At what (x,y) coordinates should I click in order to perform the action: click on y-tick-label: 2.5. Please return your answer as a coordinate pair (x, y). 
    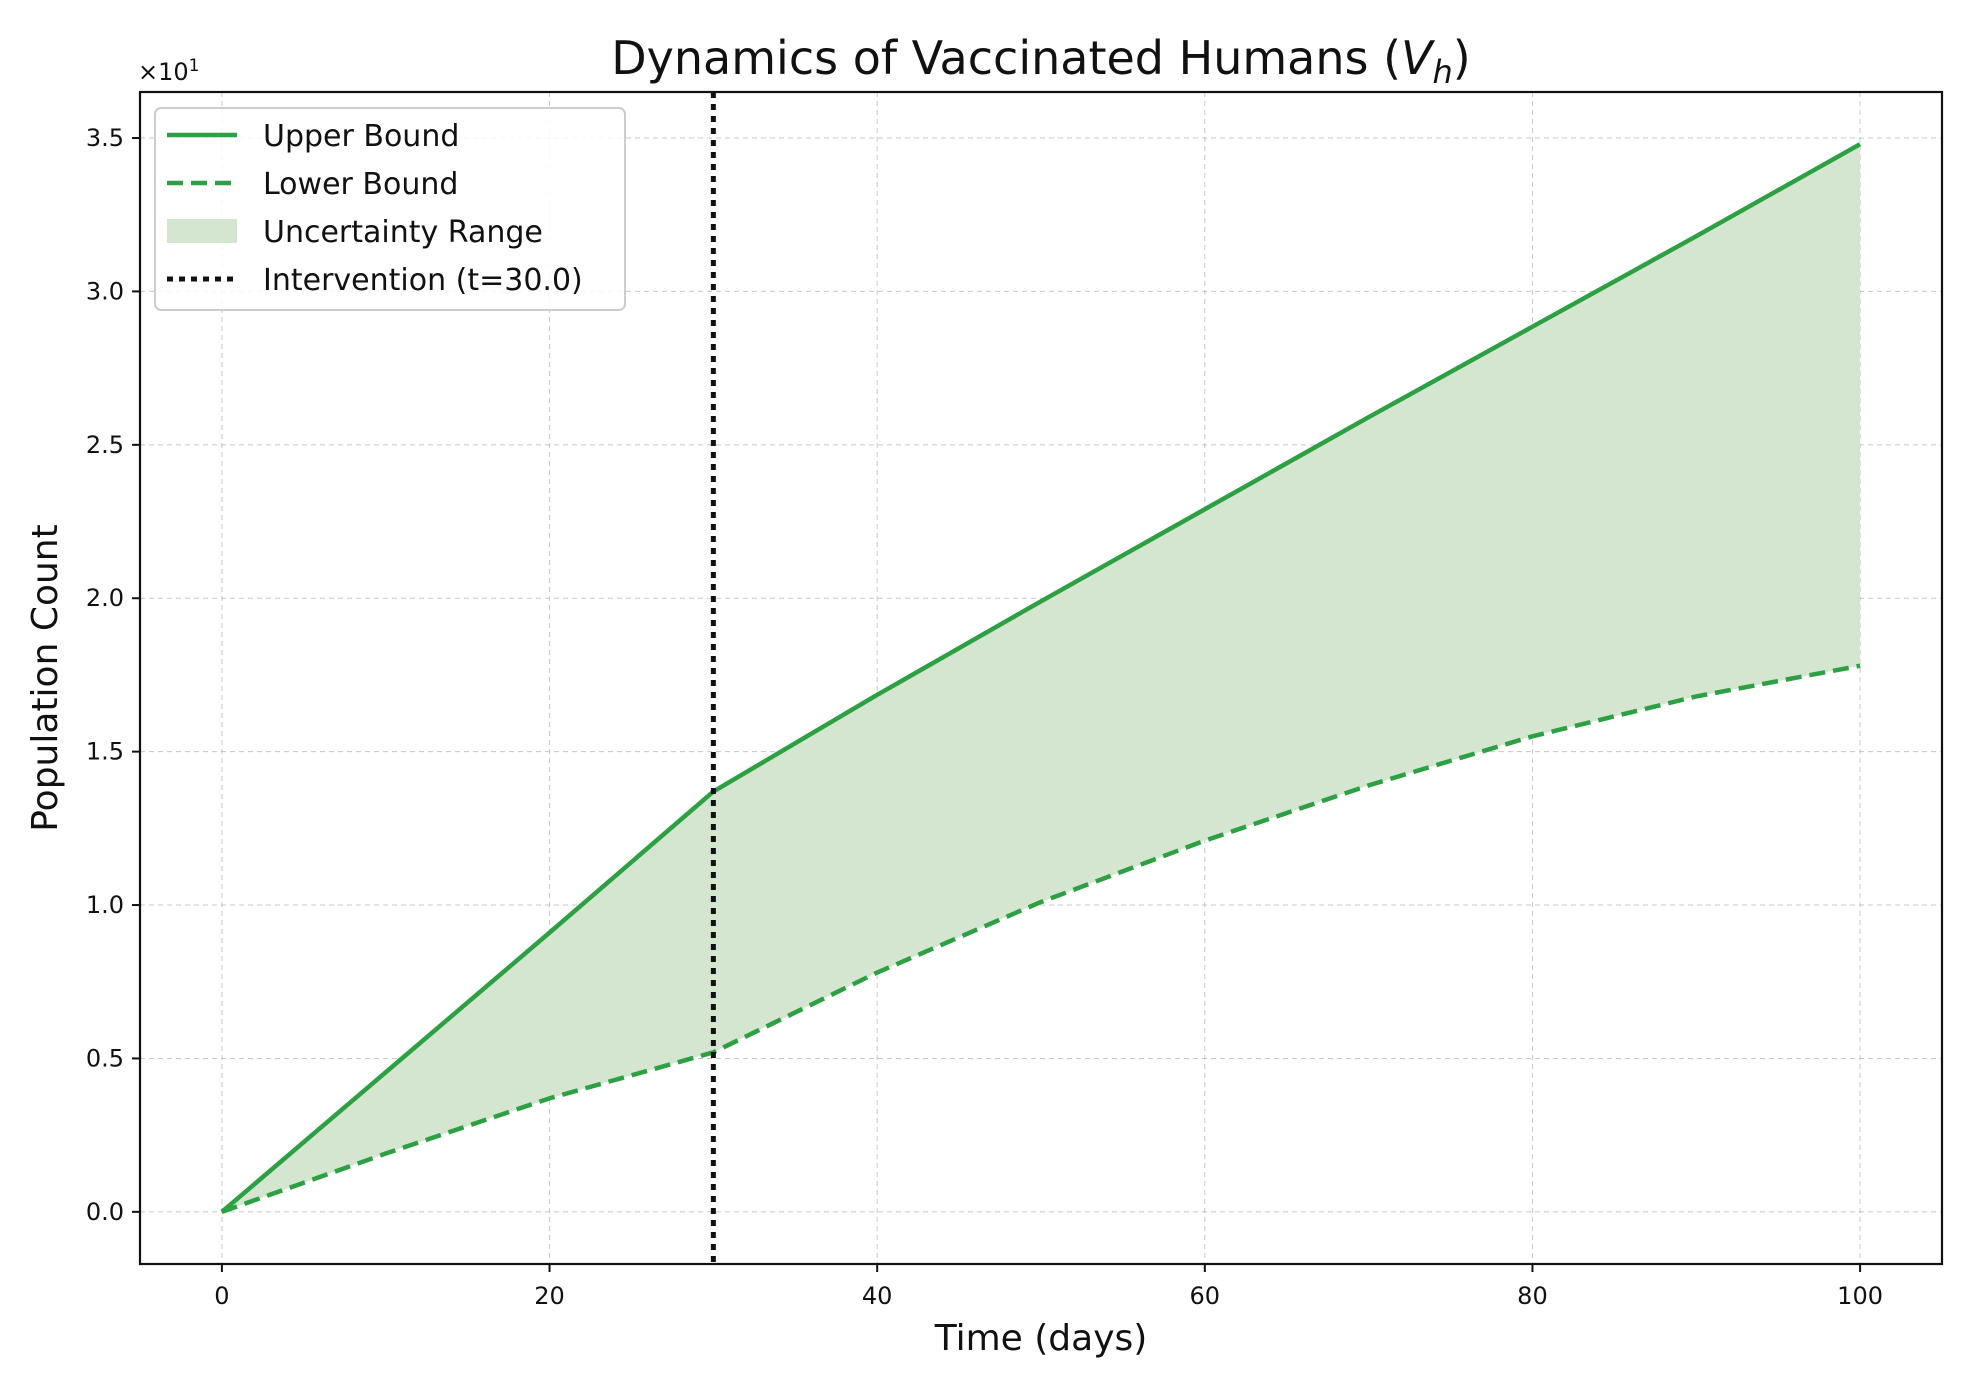
    Looking at the image, I should click on (105, 445).